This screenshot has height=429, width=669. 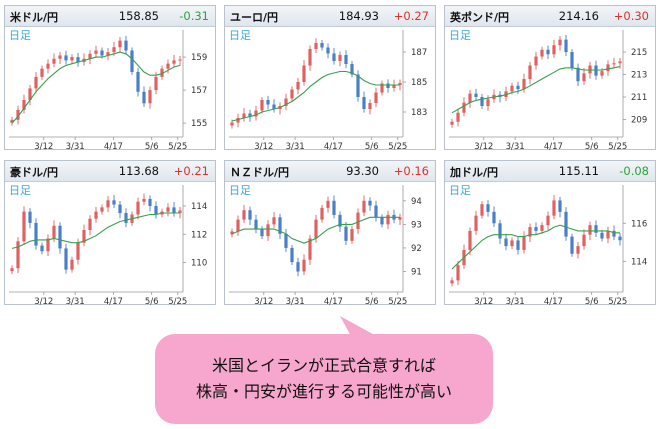 I want to click on y-tick-label: 94, so click(x=416, y=202).